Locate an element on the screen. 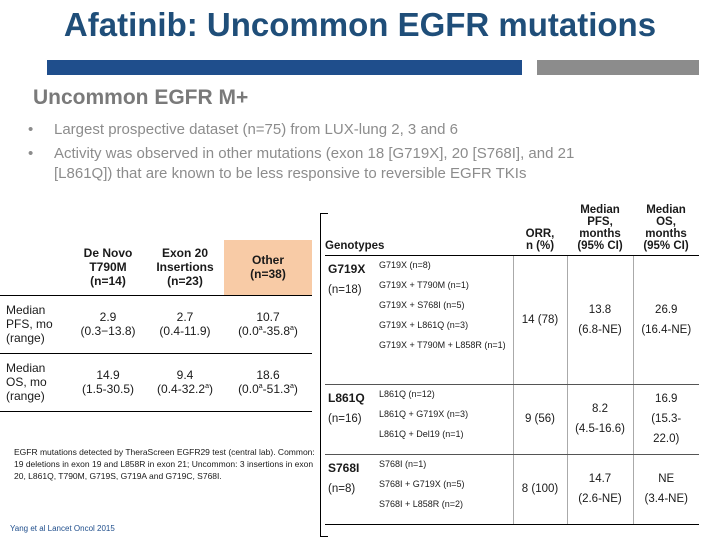  genotype-label: S768I is located at coordinates (344, 467).